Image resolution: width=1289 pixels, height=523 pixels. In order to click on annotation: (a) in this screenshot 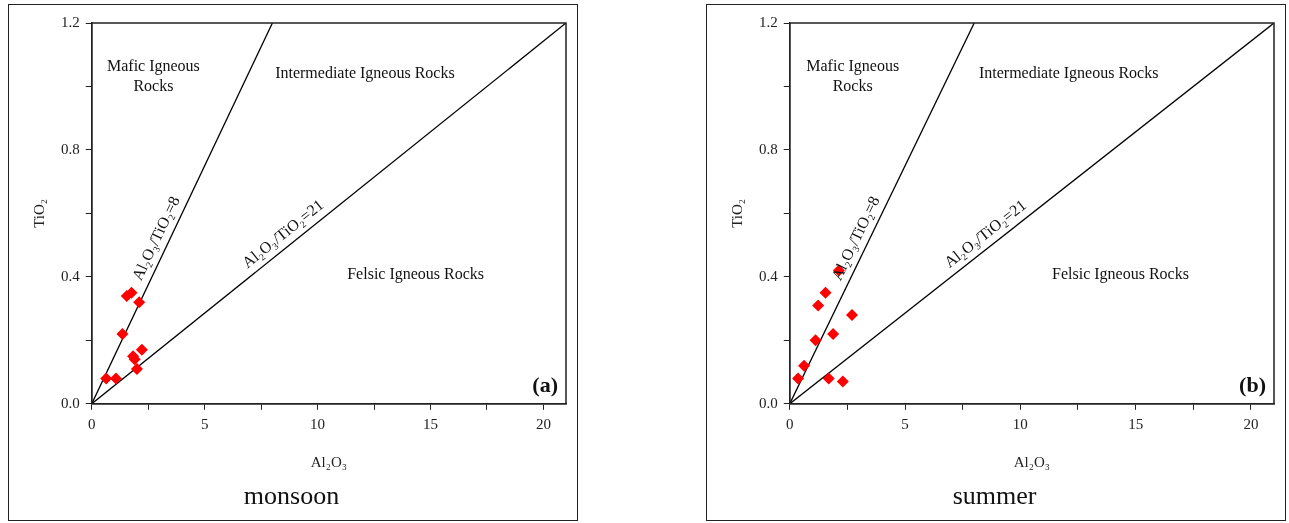, I will do `click(545, 385)`.